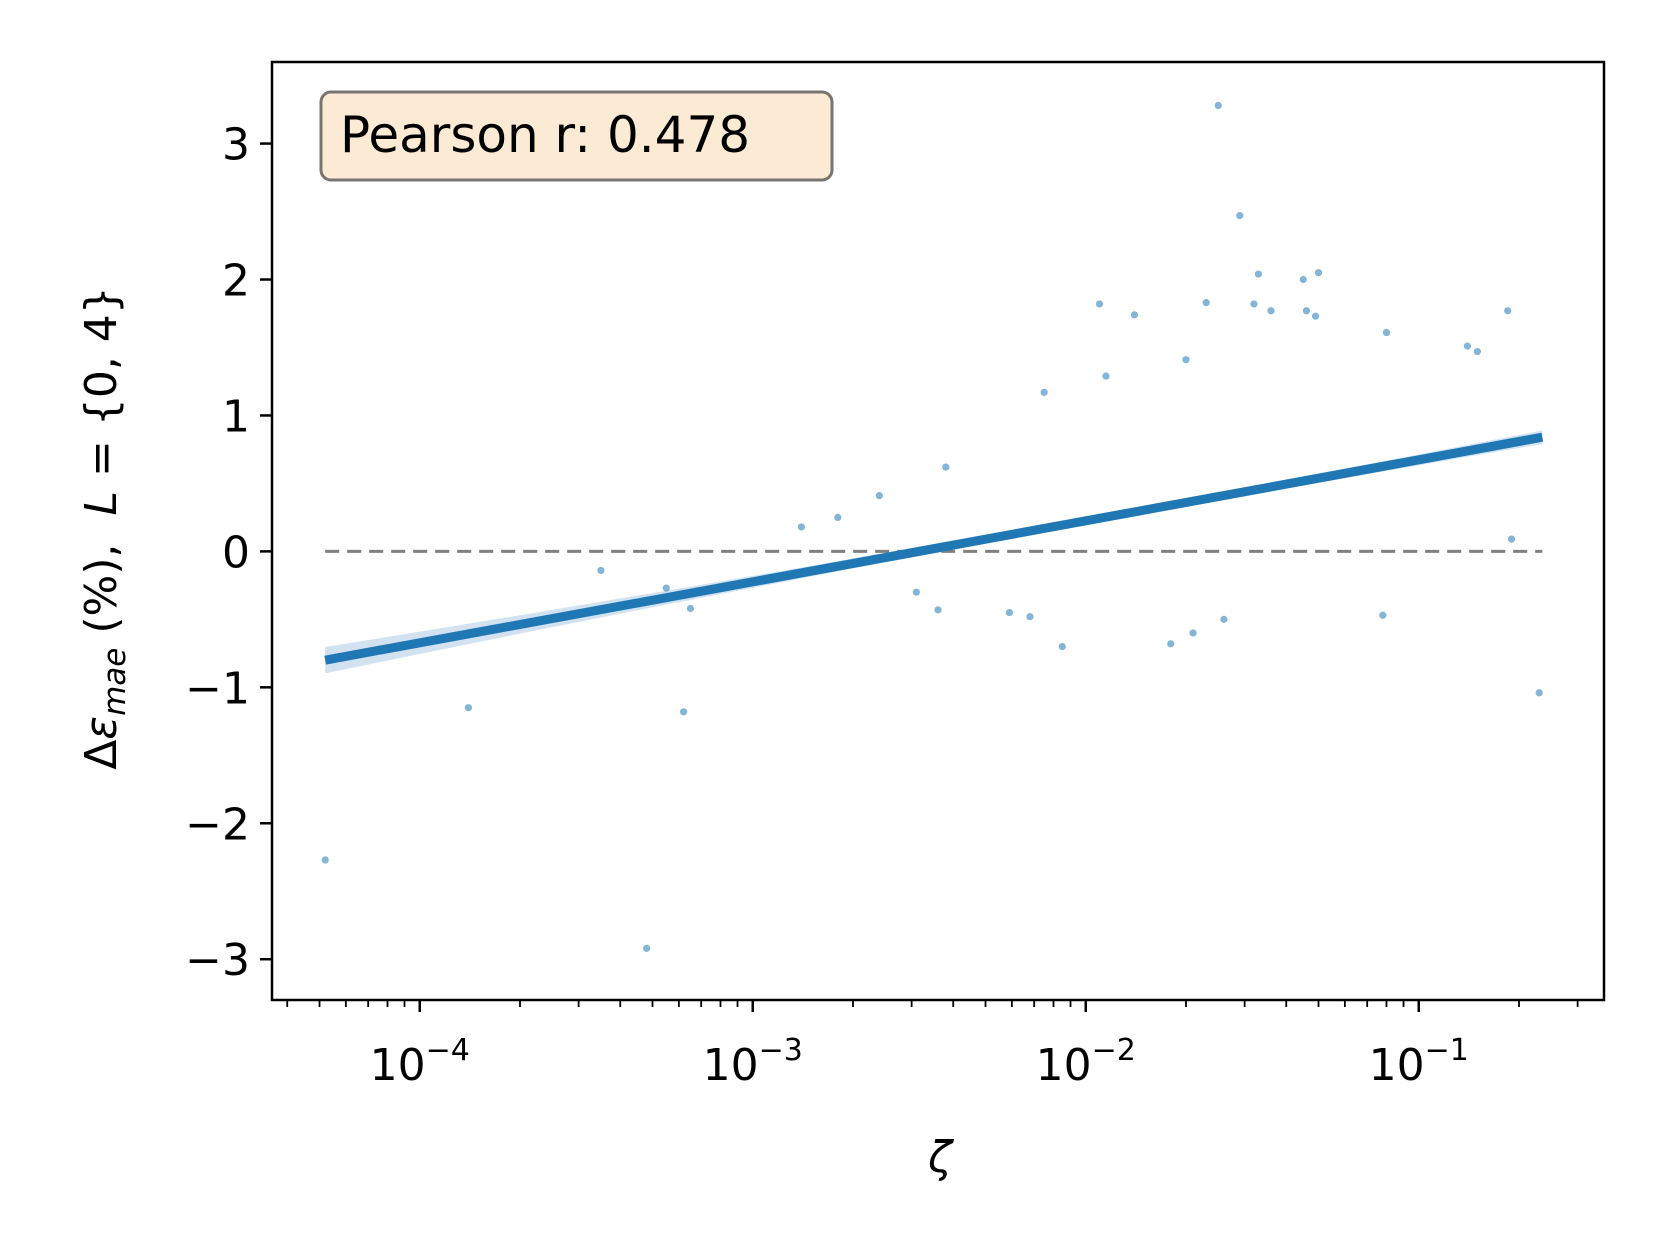 This screenshot has height=1246, width=1661. I want to click on annotation-text: Pearson r: 0.478, so click(545, 135).